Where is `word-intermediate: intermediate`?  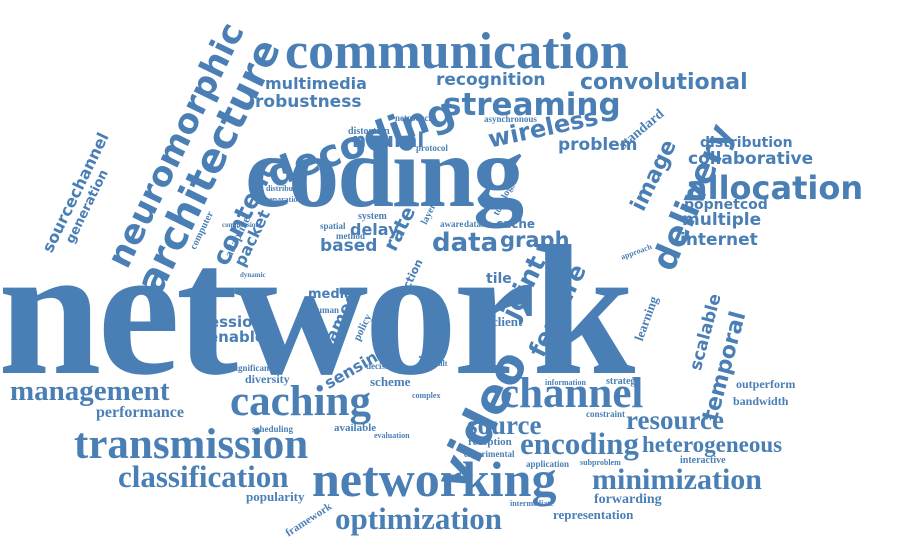 word-intermediate: intermediate is located at coordinates (532, 503).